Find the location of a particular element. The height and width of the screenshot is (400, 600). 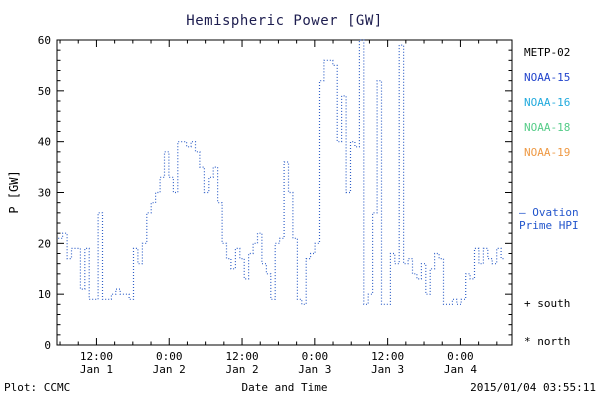

legend-item-noaa19: NOAA-19 is located at coordinates (547, 152).